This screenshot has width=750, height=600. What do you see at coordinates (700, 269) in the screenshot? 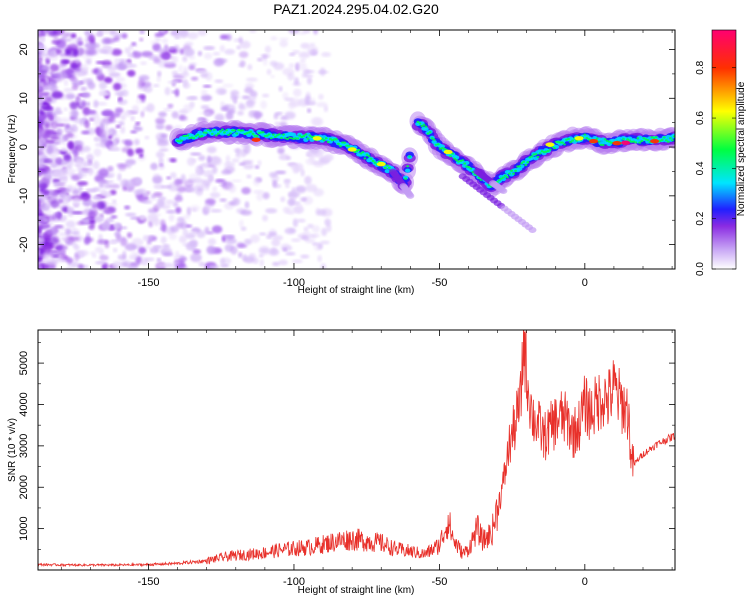
I see `colorbar-tick-label: 0.0` at bounding box center [700, 269].